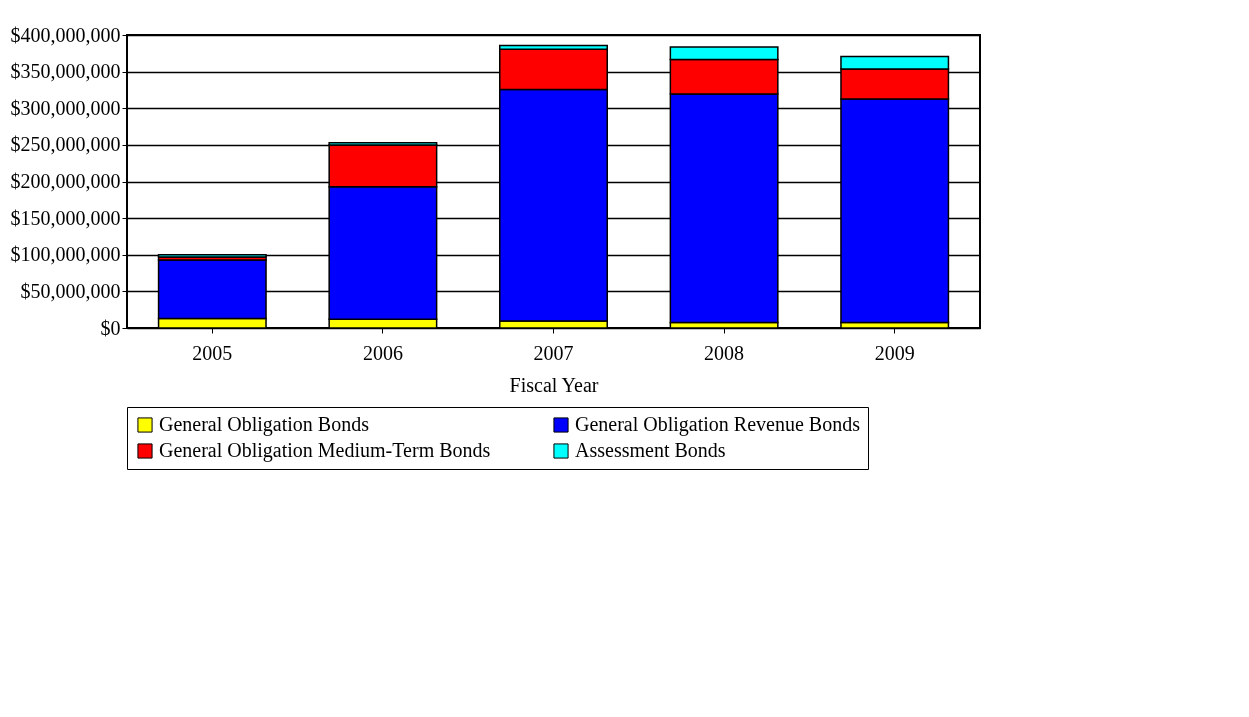 The width and height of the screenshot is (1249, 717). I want to click on legend-label: General Obligation Bonds, so click(264, 424).